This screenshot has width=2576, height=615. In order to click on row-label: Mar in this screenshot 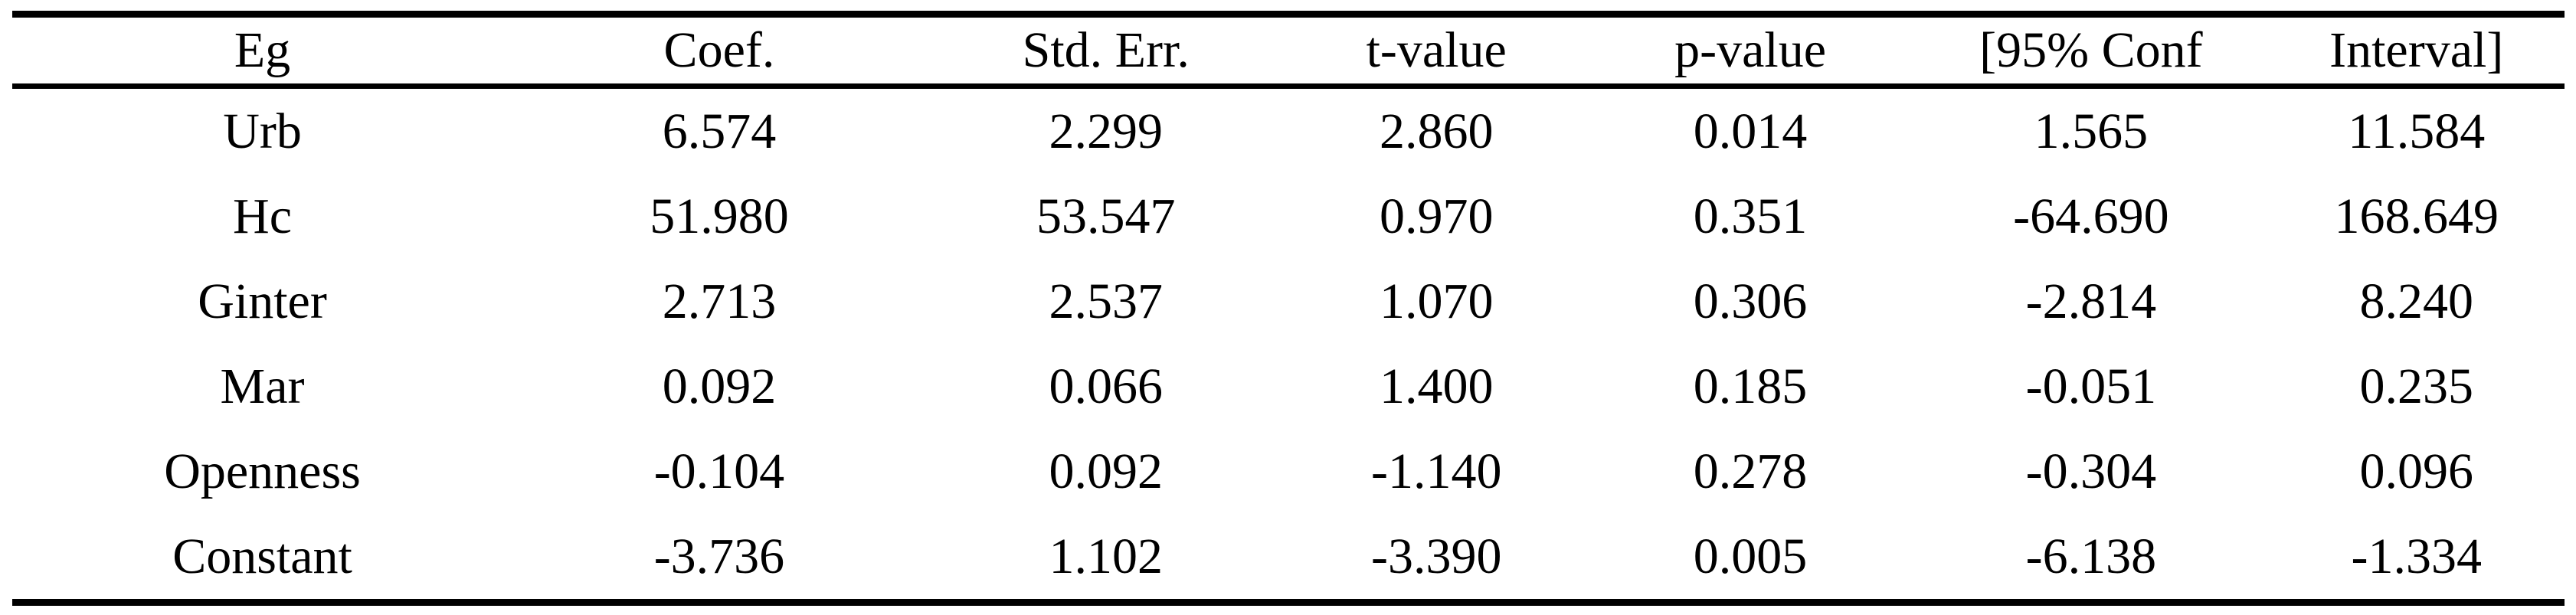, I will do `click(262, 386)`.